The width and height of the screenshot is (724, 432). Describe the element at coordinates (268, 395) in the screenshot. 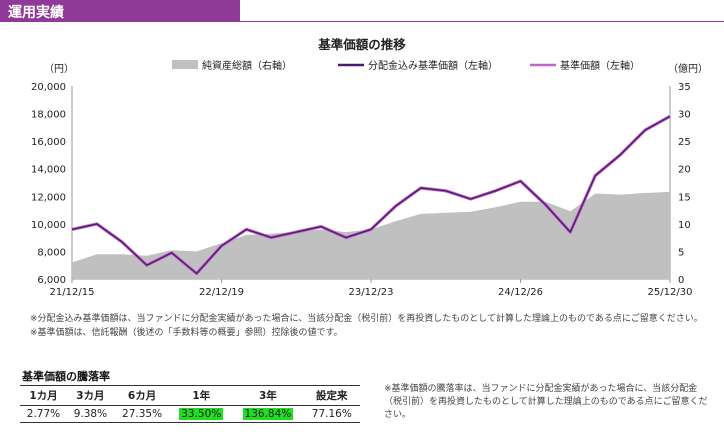

I see `period-3y-header: 3年` at that location.